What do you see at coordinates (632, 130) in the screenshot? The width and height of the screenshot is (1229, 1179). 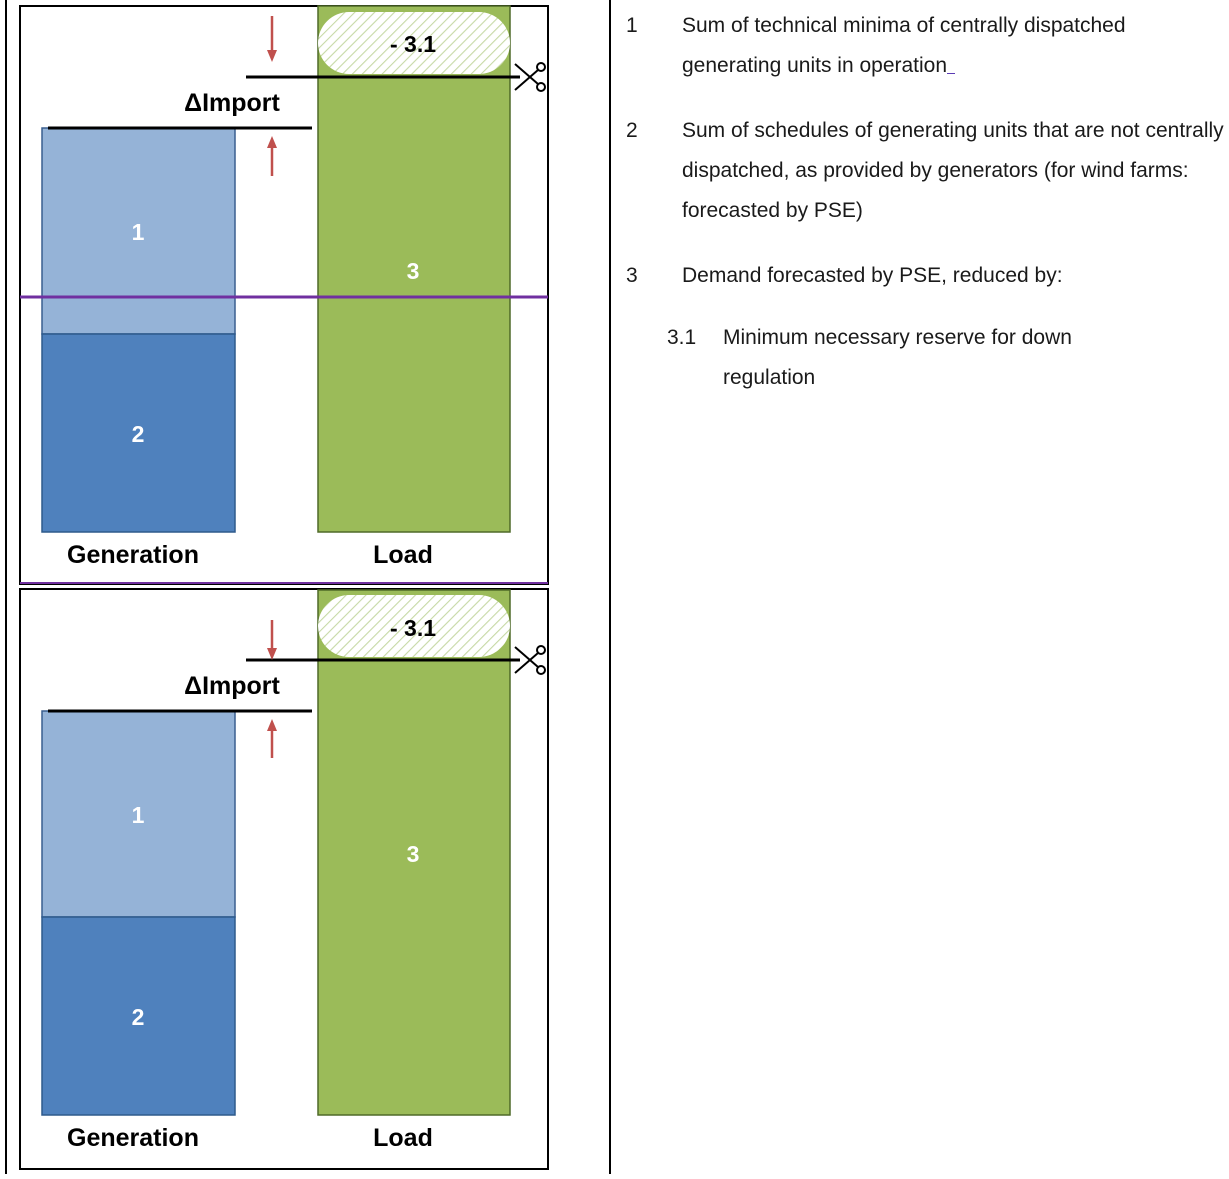 I see `legend-item-number: 2` at bounding box center [632, 130].